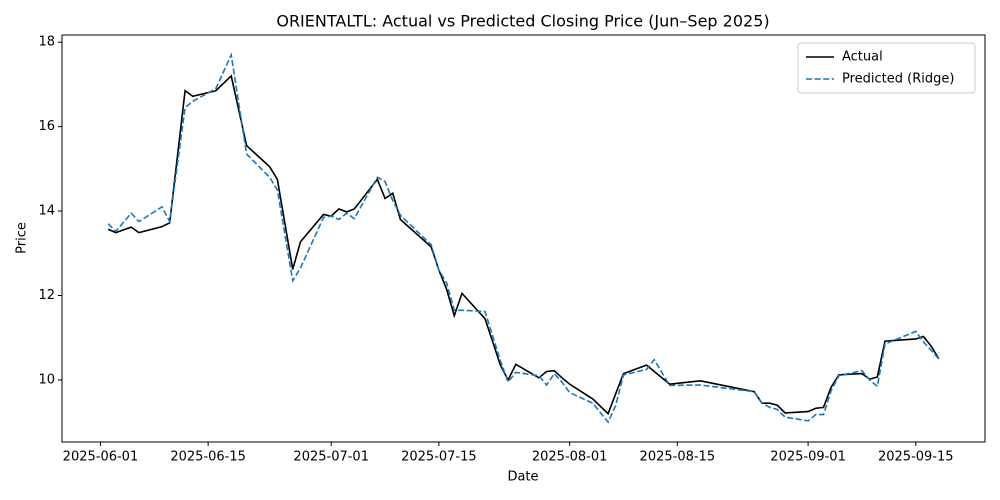  I want to click on y-axis-label: Price, so click(22, 238).